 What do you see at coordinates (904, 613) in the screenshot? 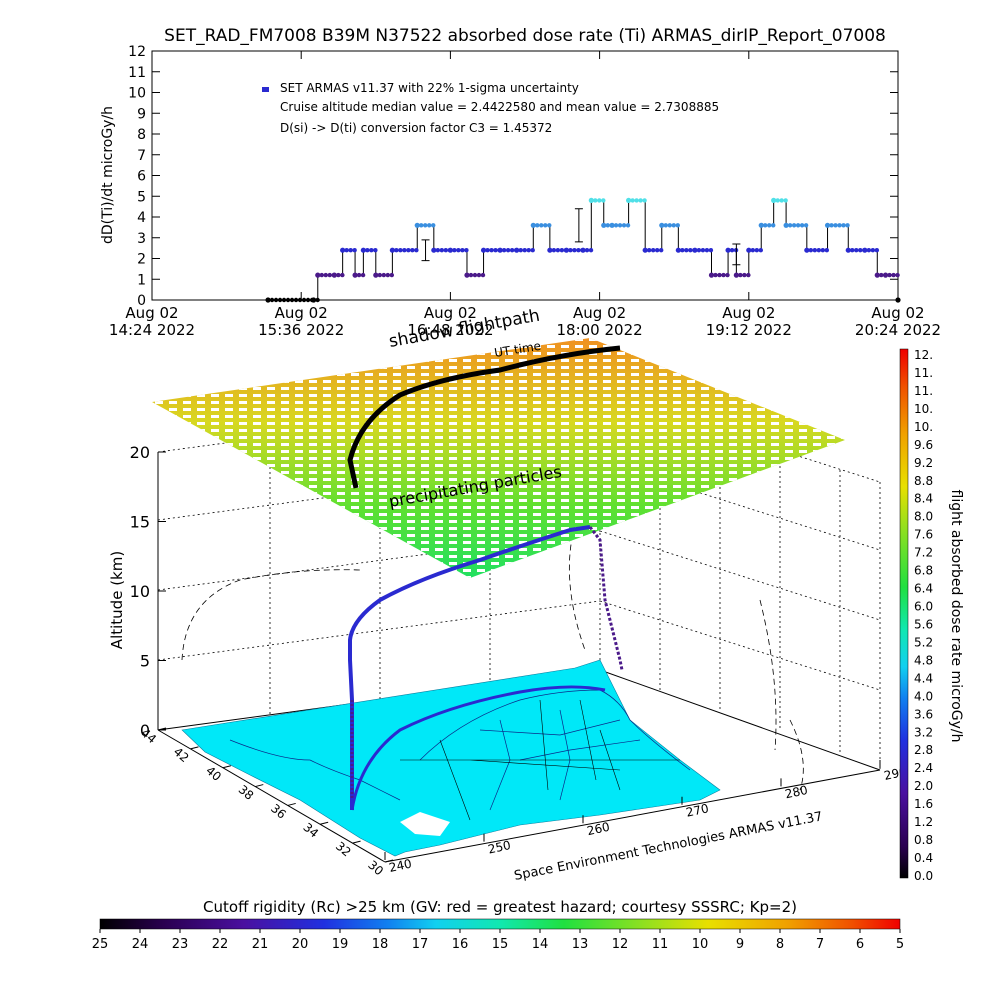
I see `dose-colorbar-gradient` at bounding box center [904, 613].